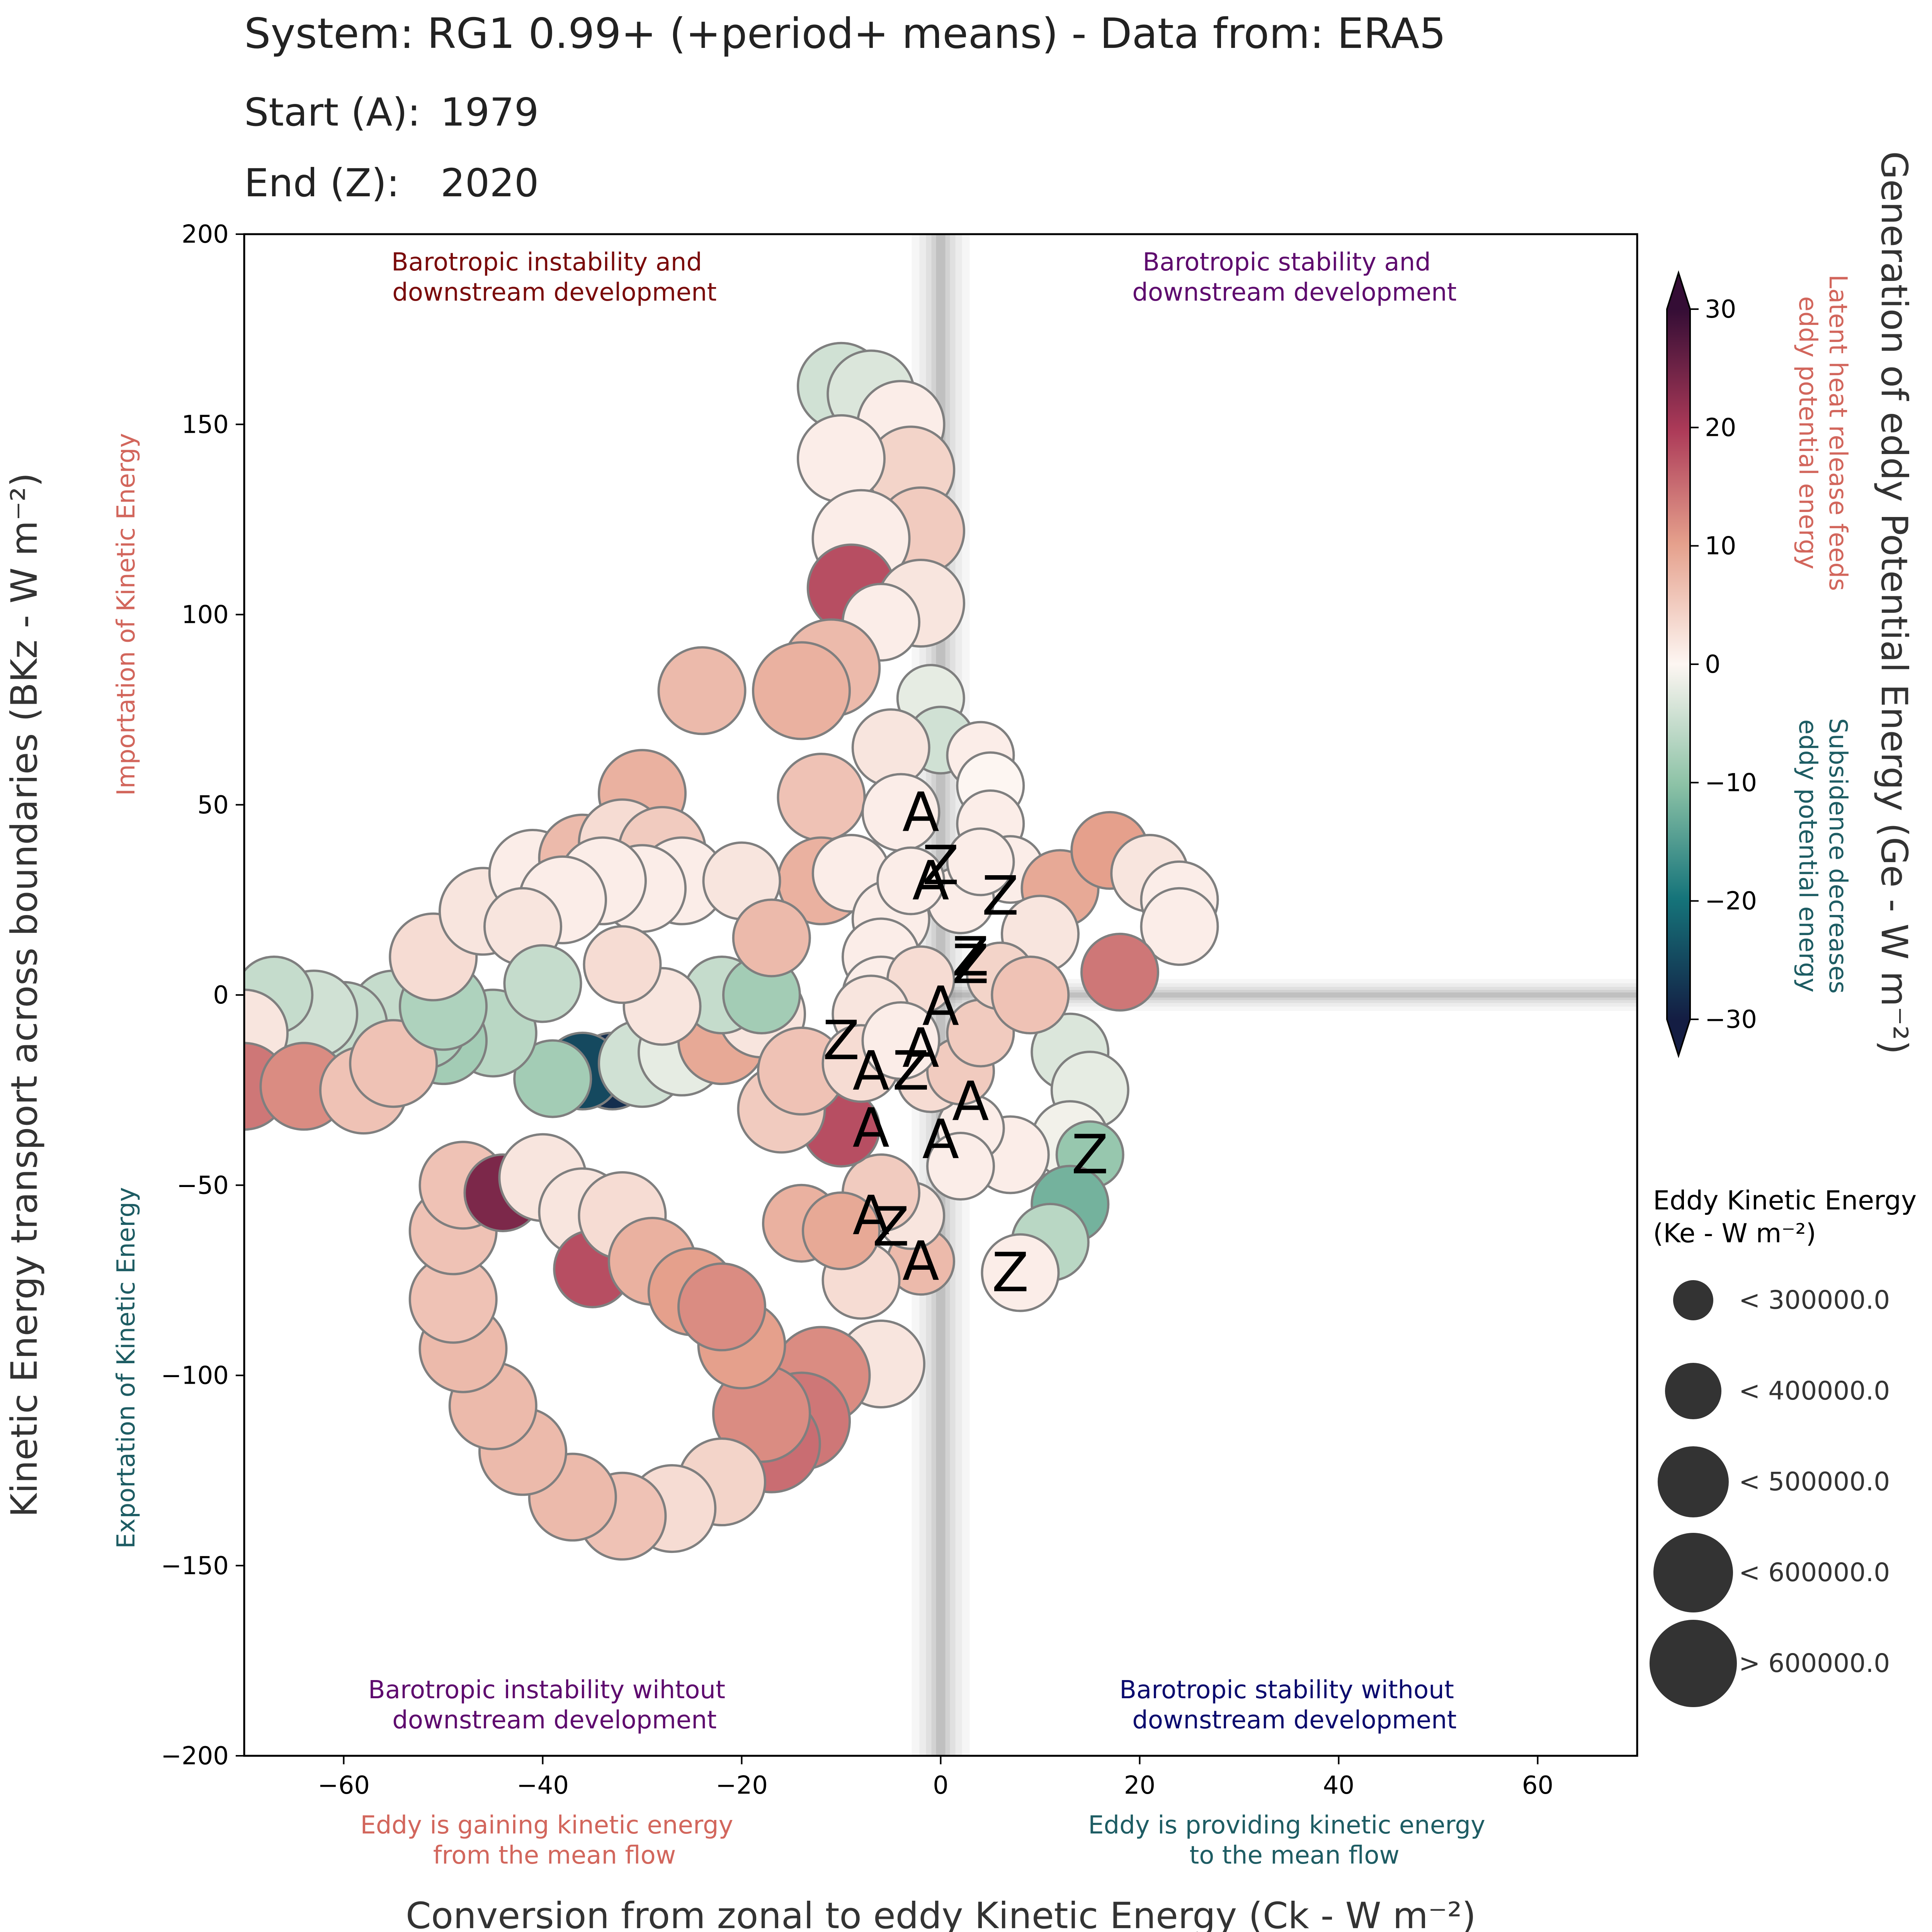  Describe the element at coordinates (1011, 1273) in the screenshot. I see `marker-label-z-18: Z` at that location.